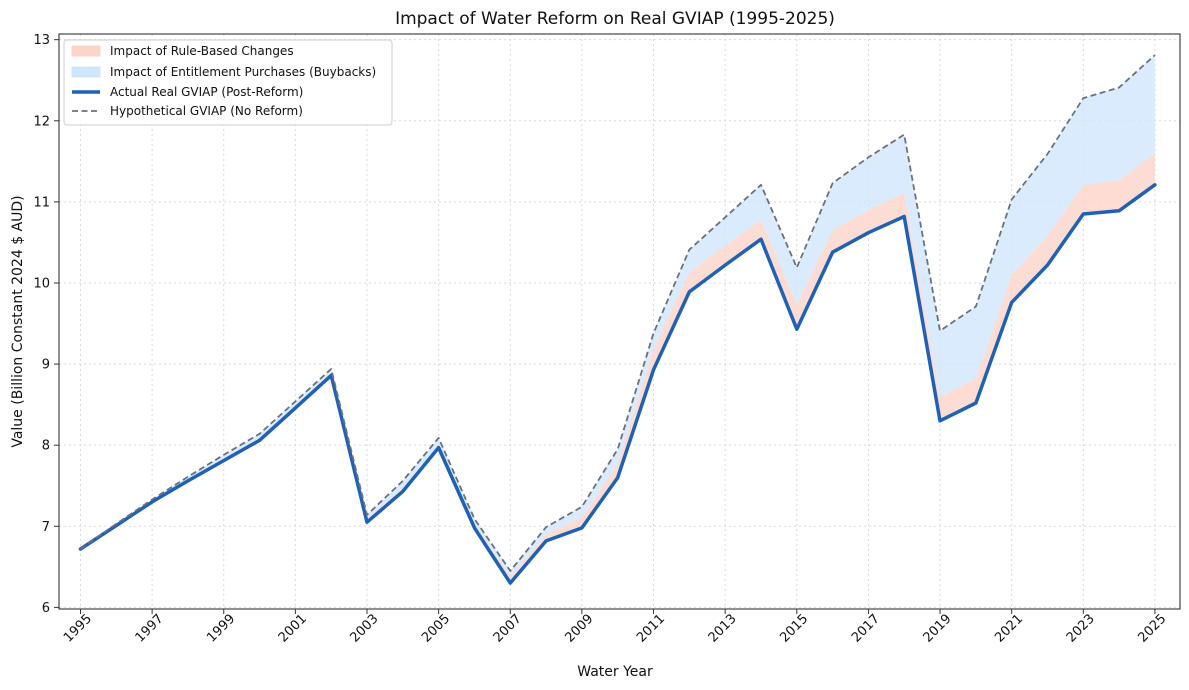 The image size is (1189, 690). Describe the element at coordinates (41, 283) in the screenshot. I see `y-tick-label: 10` at that location.